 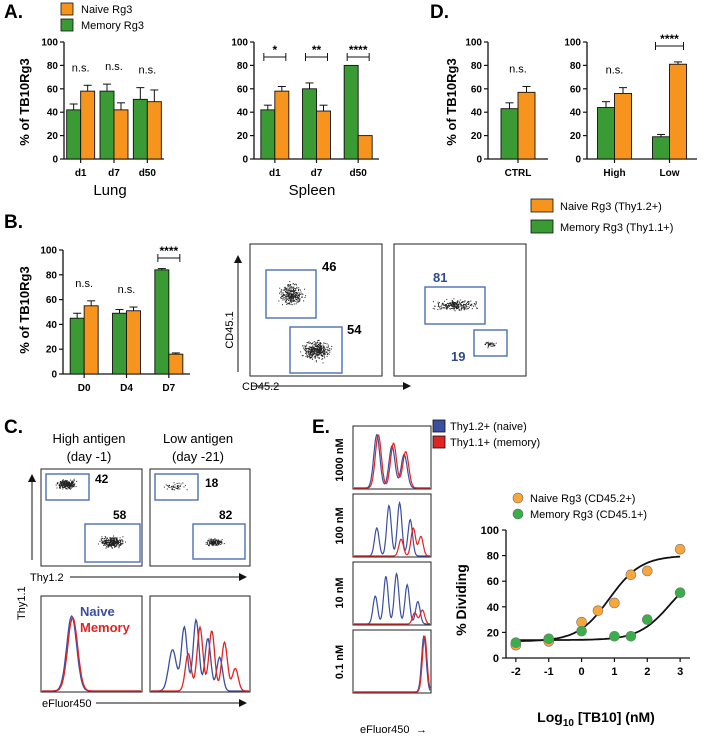 I want to click on gate-bottom-value: 19, so click(x=458, y=356).